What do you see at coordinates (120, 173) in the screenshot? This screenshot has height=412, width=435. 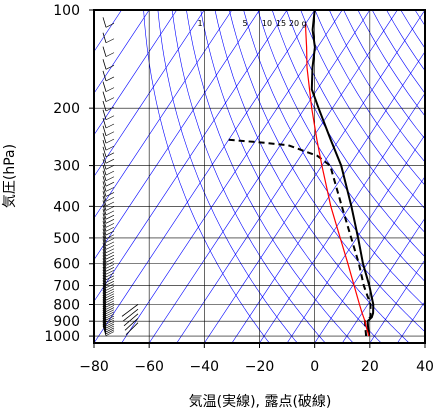 I see `wind-barbs` at bounding box center [120, 173].